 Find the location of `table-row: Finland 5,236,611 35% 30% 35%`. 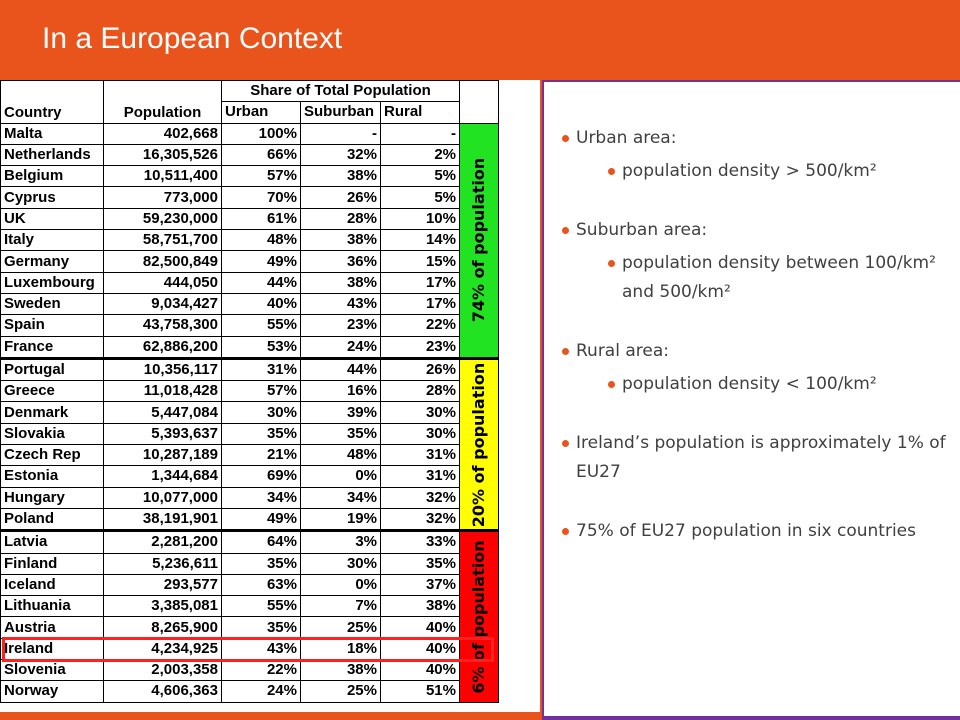

table-row: Finland 5,236,611 35% 30% 35% is located at coordinates (249, 563).